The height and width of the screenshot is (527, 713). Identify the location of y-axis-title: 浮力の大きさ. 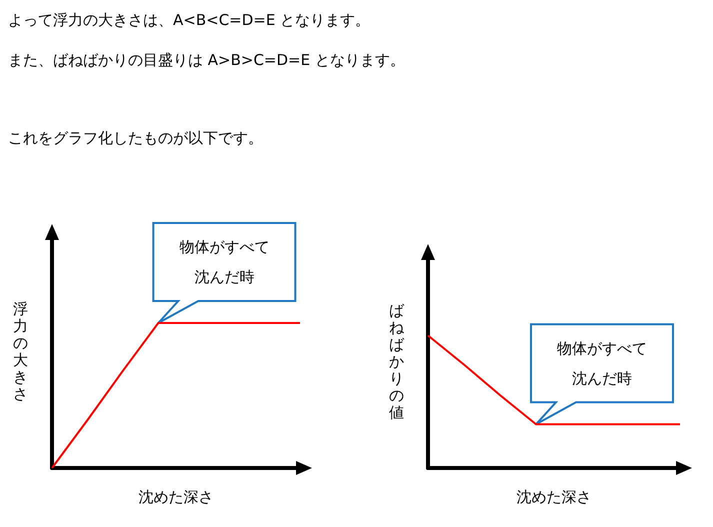
(20, 352).